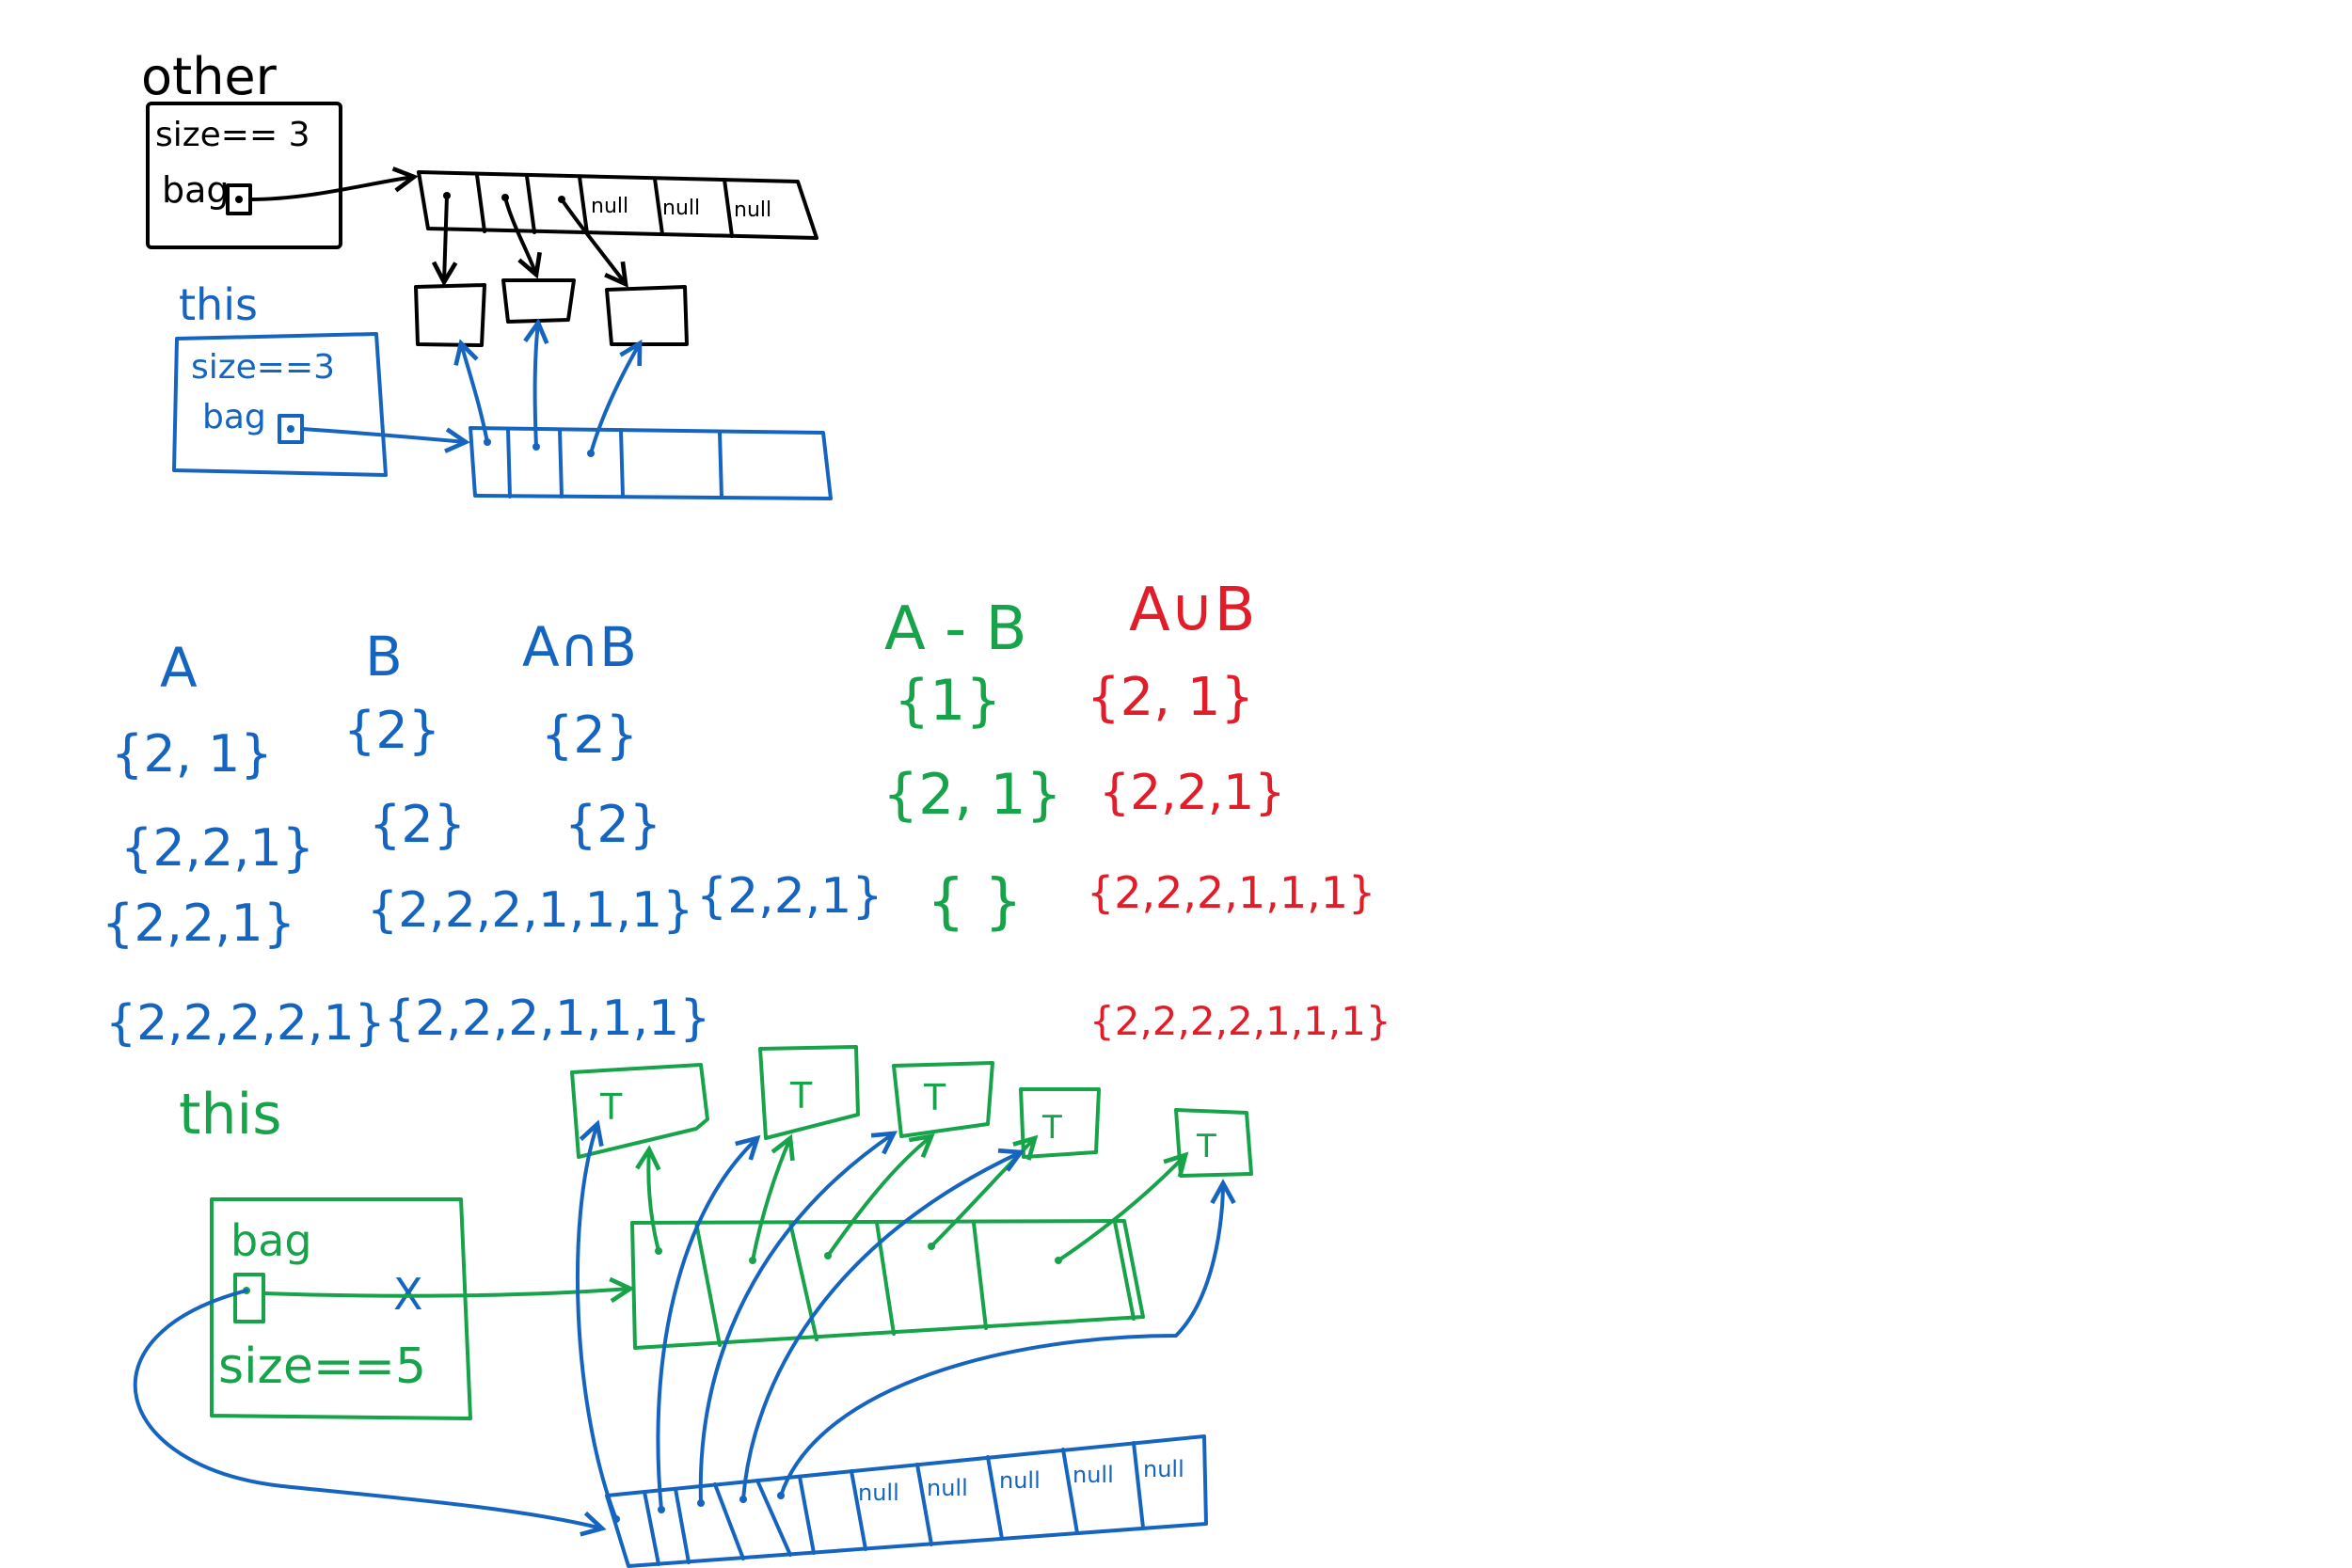  I want to click on other-array-outline, so click(617, 205).